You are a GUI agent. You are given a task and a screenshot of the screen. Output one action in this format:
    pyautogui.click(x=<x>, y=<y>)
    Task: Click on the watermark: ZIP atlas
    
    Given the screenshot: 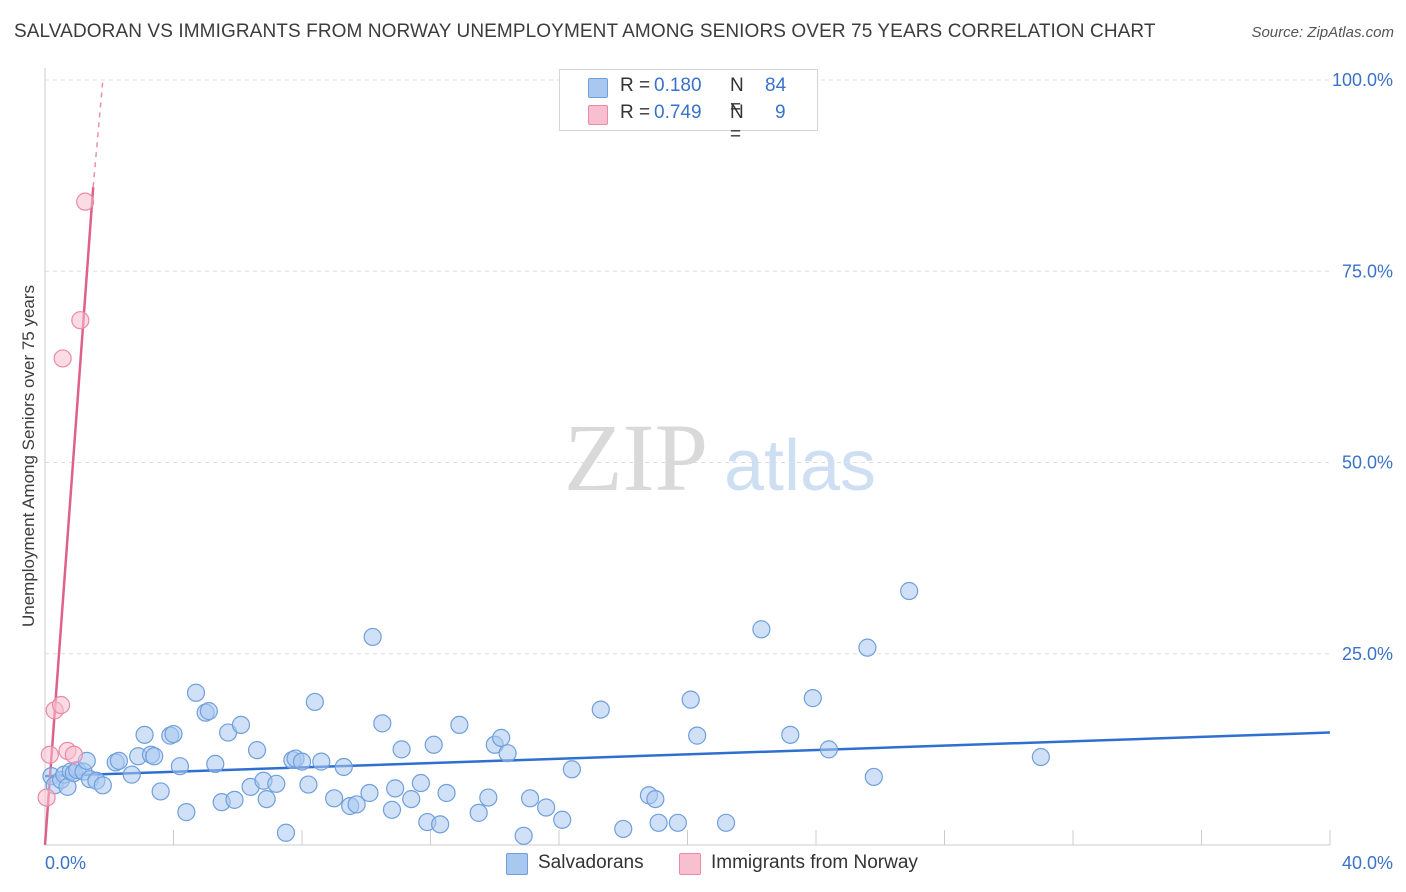 What is the action you would take?
    pyautogui.click(x=720, y=457)
    